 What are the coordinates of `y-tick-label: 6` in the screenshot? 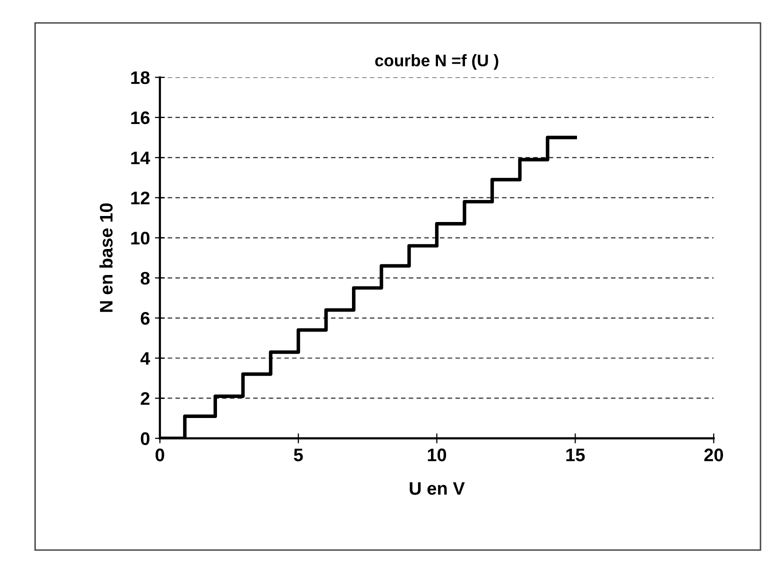 It's located at (145, 318).